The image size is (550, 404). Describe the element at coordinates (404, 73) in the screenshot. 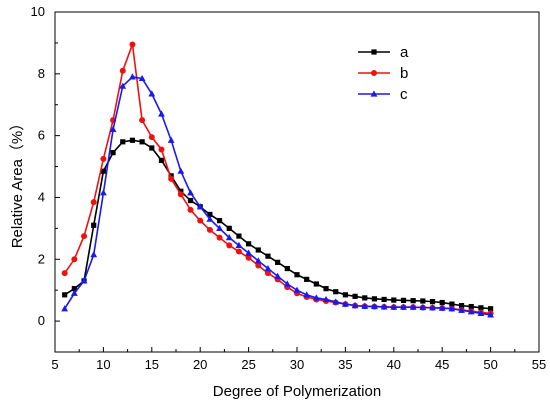

I see `legend-label: b` at that location.